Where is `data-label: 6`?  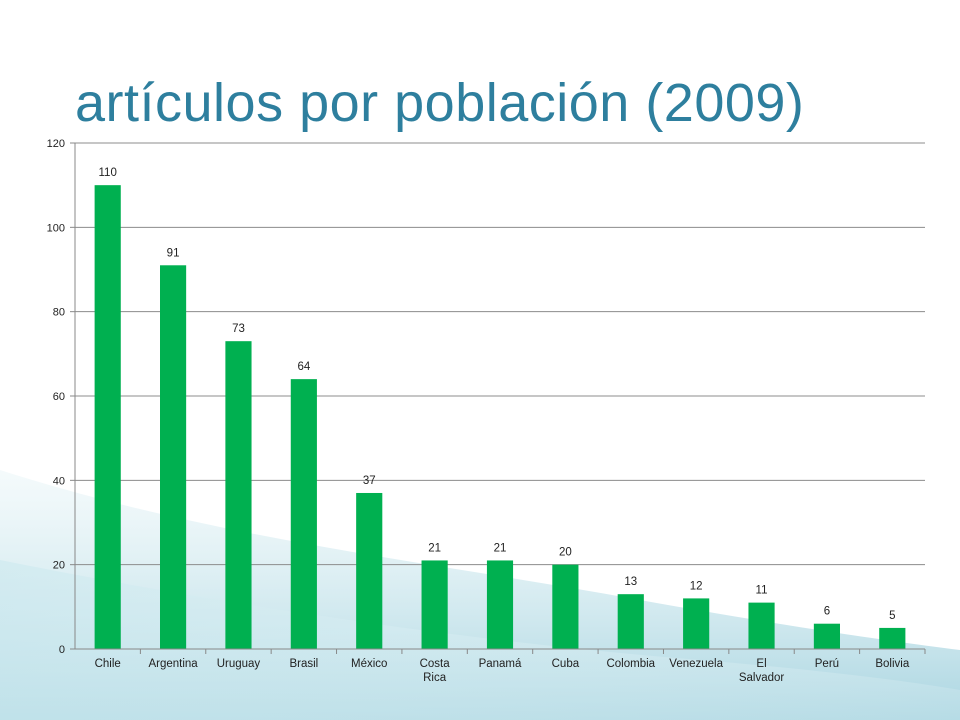 data-label: 6 is located at coordinates (827, 612).